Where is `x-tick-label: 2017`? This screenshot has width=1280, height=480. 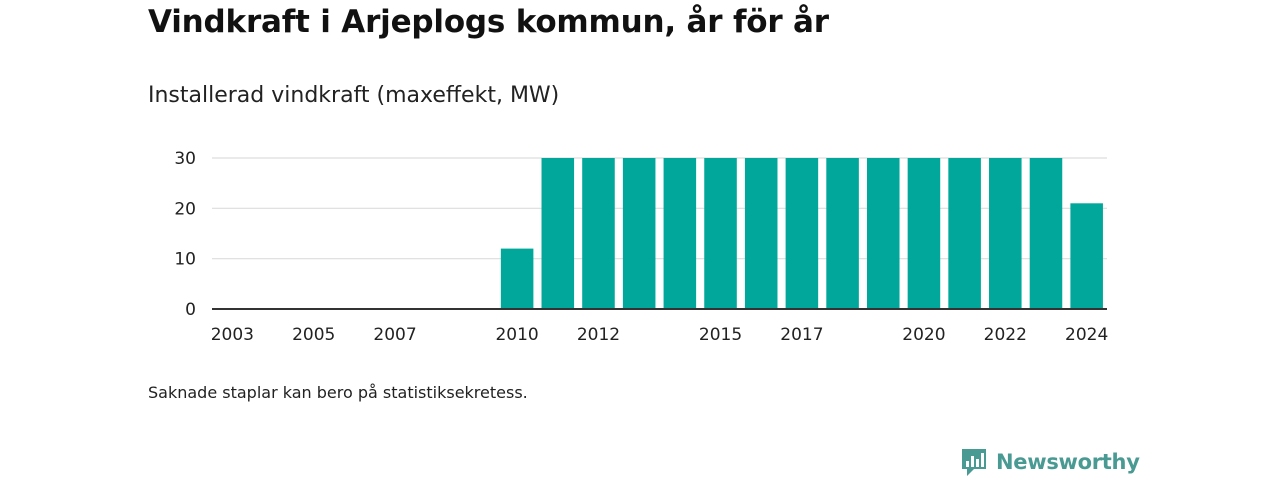
x-tick-label: 2017 is located at coordinates (801, 335).